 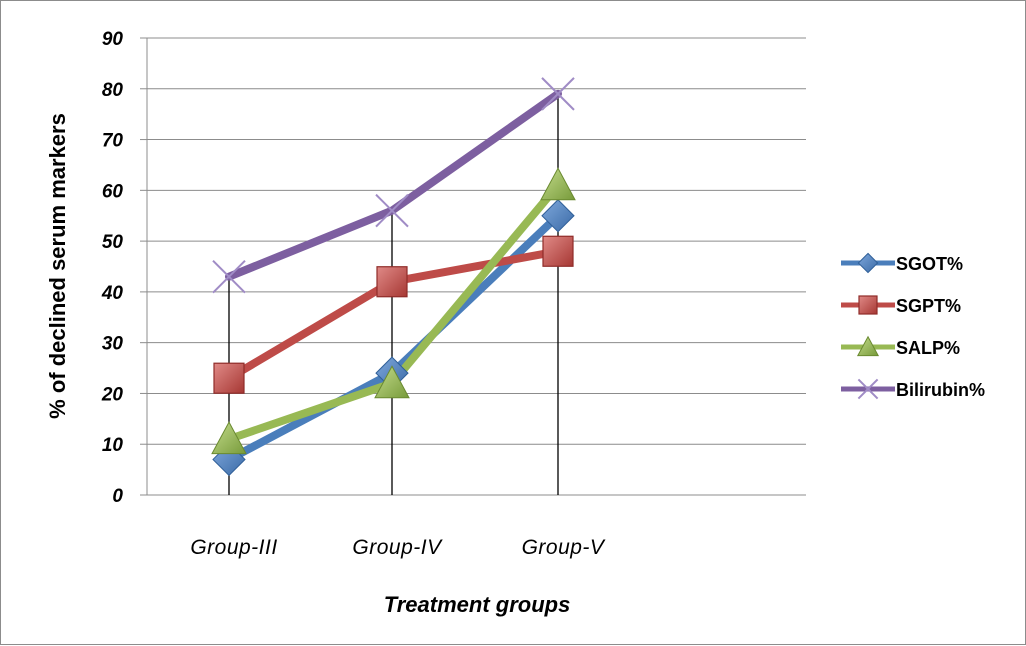 What do you see at coordinates (477, 604) in the screenshot?
I see `x-axis-title: Treatment groups` at bounding box center [477, 604].